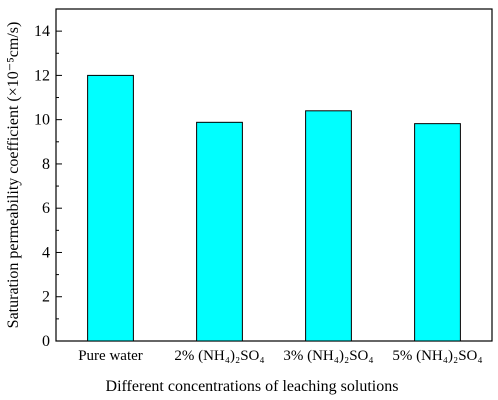 The width and height of the screenshot is (498, 400). Describe the element at coordinates (42, 75) in the screenshot. I see `y-tick-label: 12` at that location.